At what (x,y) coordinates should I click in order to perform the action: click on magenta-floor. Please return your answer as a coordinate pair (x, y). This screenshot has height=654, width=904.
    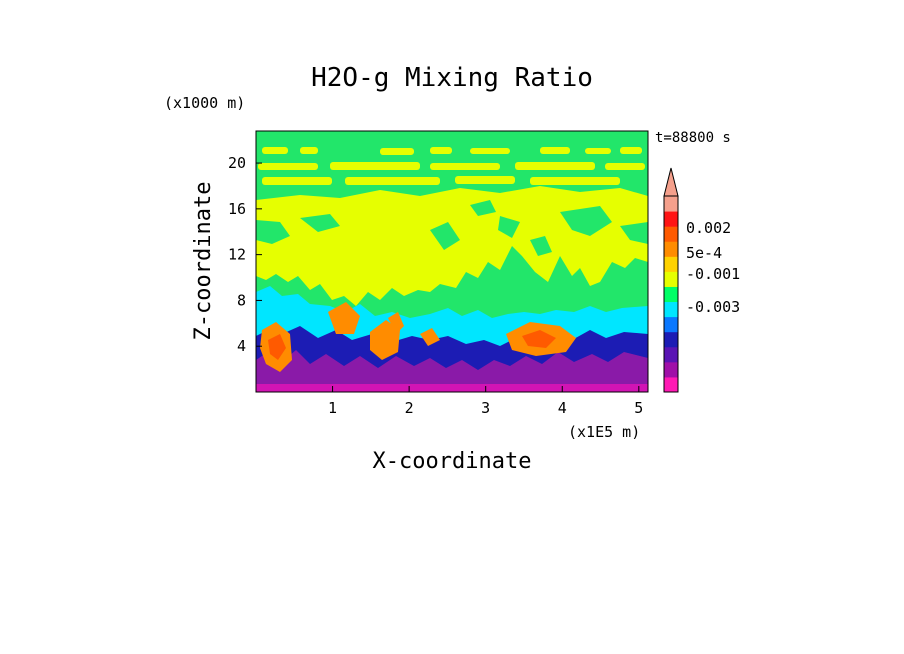
    Looking at the image, I should click on (452, 388).